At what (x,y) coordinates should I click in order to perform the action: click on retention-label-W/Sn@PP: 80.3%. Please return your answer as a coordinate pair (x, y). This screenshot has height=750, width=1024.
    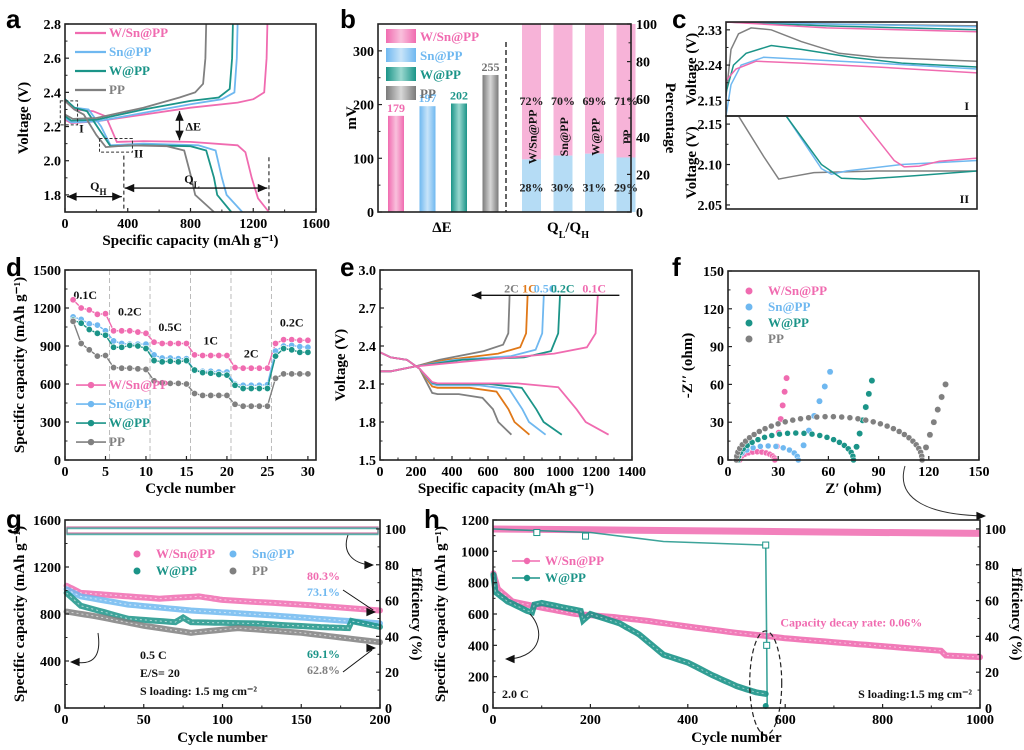
    Looking at the image, I should click on (323, 576).